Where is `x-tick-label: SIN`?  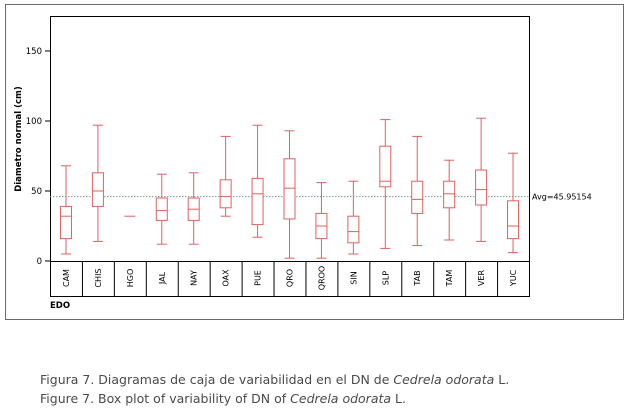
x-tick-label: SIN is located at coordinates (353, 277).